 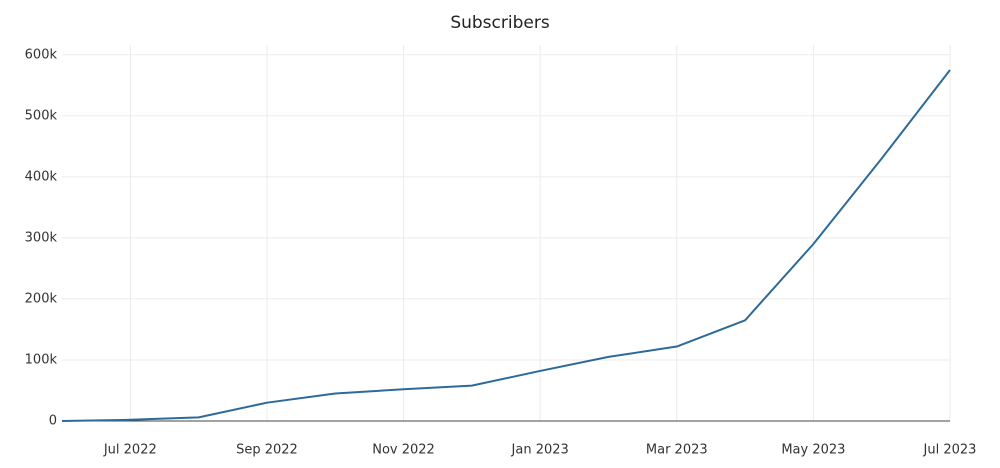 I want to click on y-tick-label: 400k, so click(x=41, y=176).